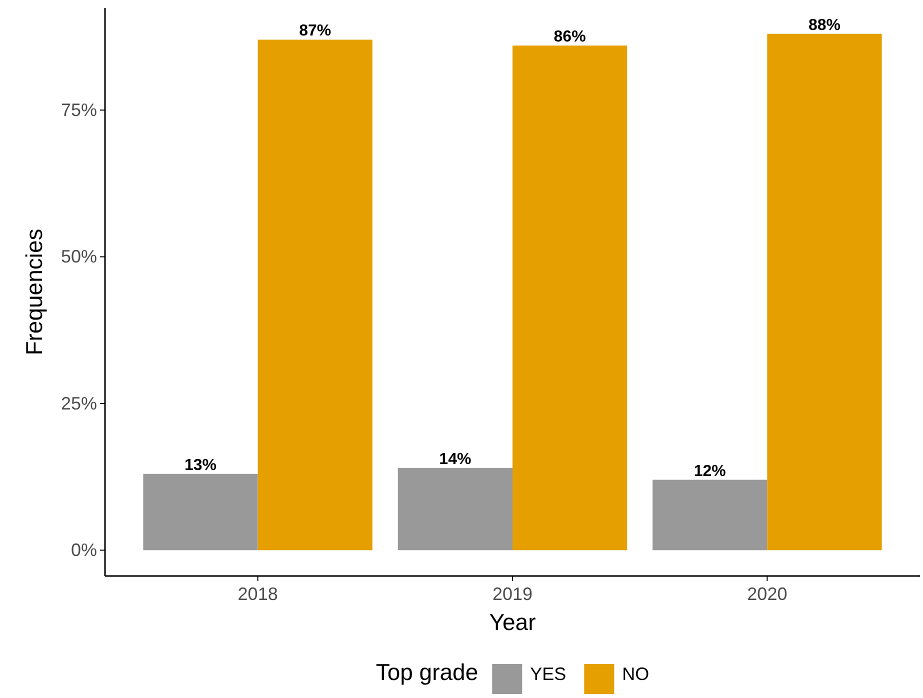 The height and width of the screenshot is (698, 923). Describe the element at coordinates (512, 622) in the screenshot. I see `x-axis-title: Year` at that location.